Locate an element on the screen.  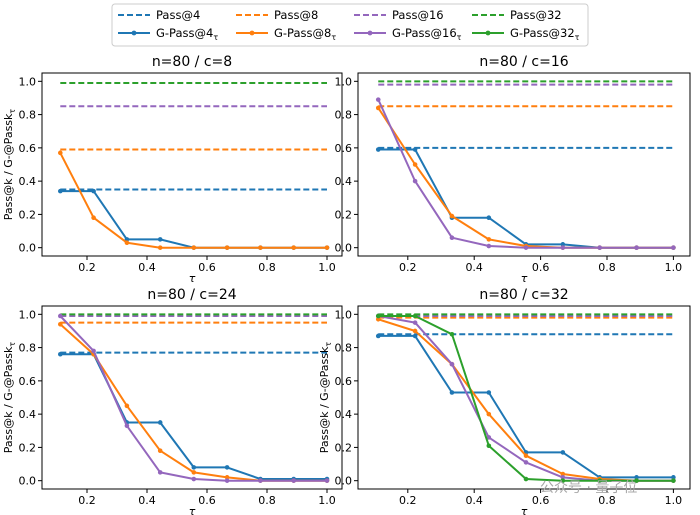
legend-gpass-marker-k8 is located at coordinates (252, 33).